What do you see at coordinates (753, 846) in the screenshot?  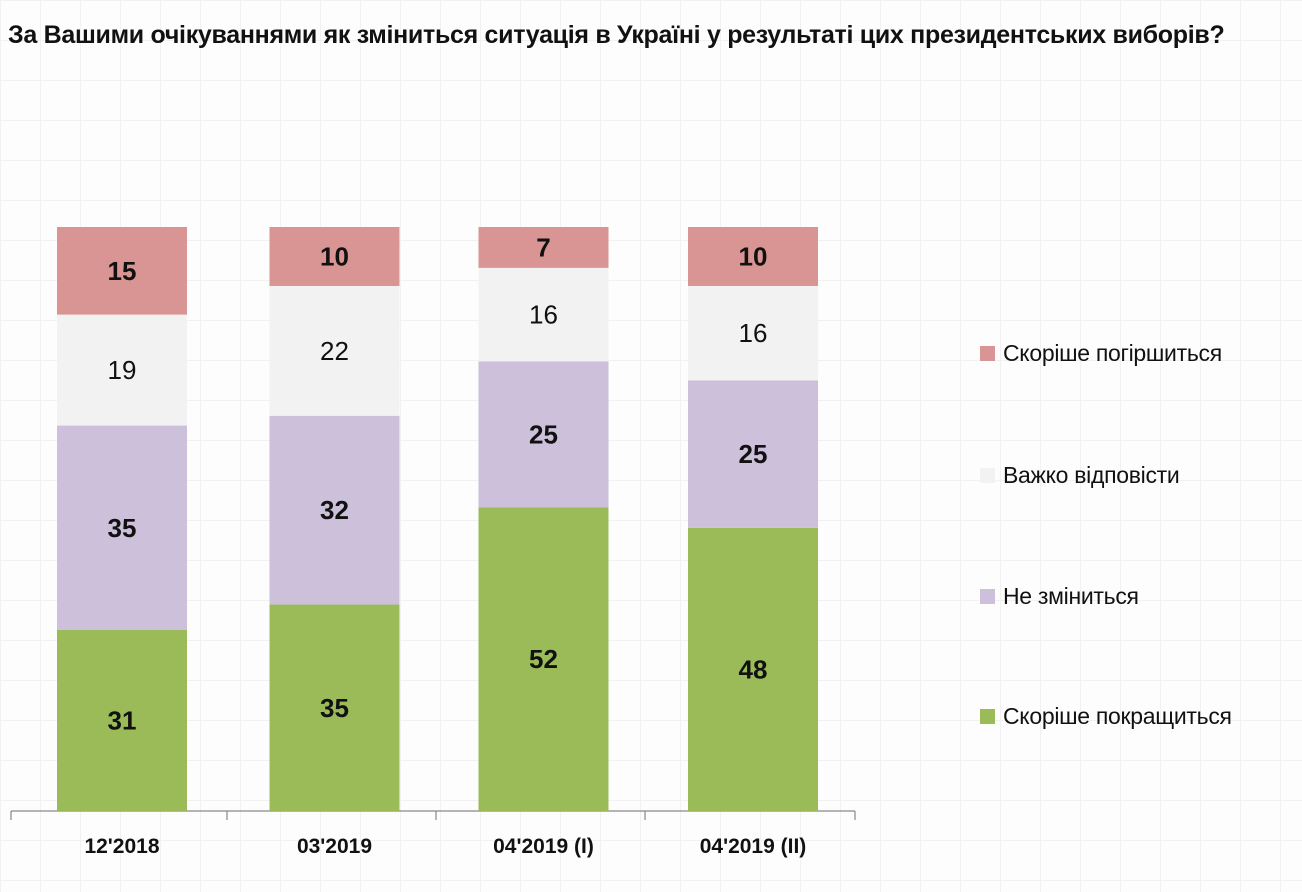 I see `x-tick-label: 04'2019 (II)` at bounding box center [753, 846].